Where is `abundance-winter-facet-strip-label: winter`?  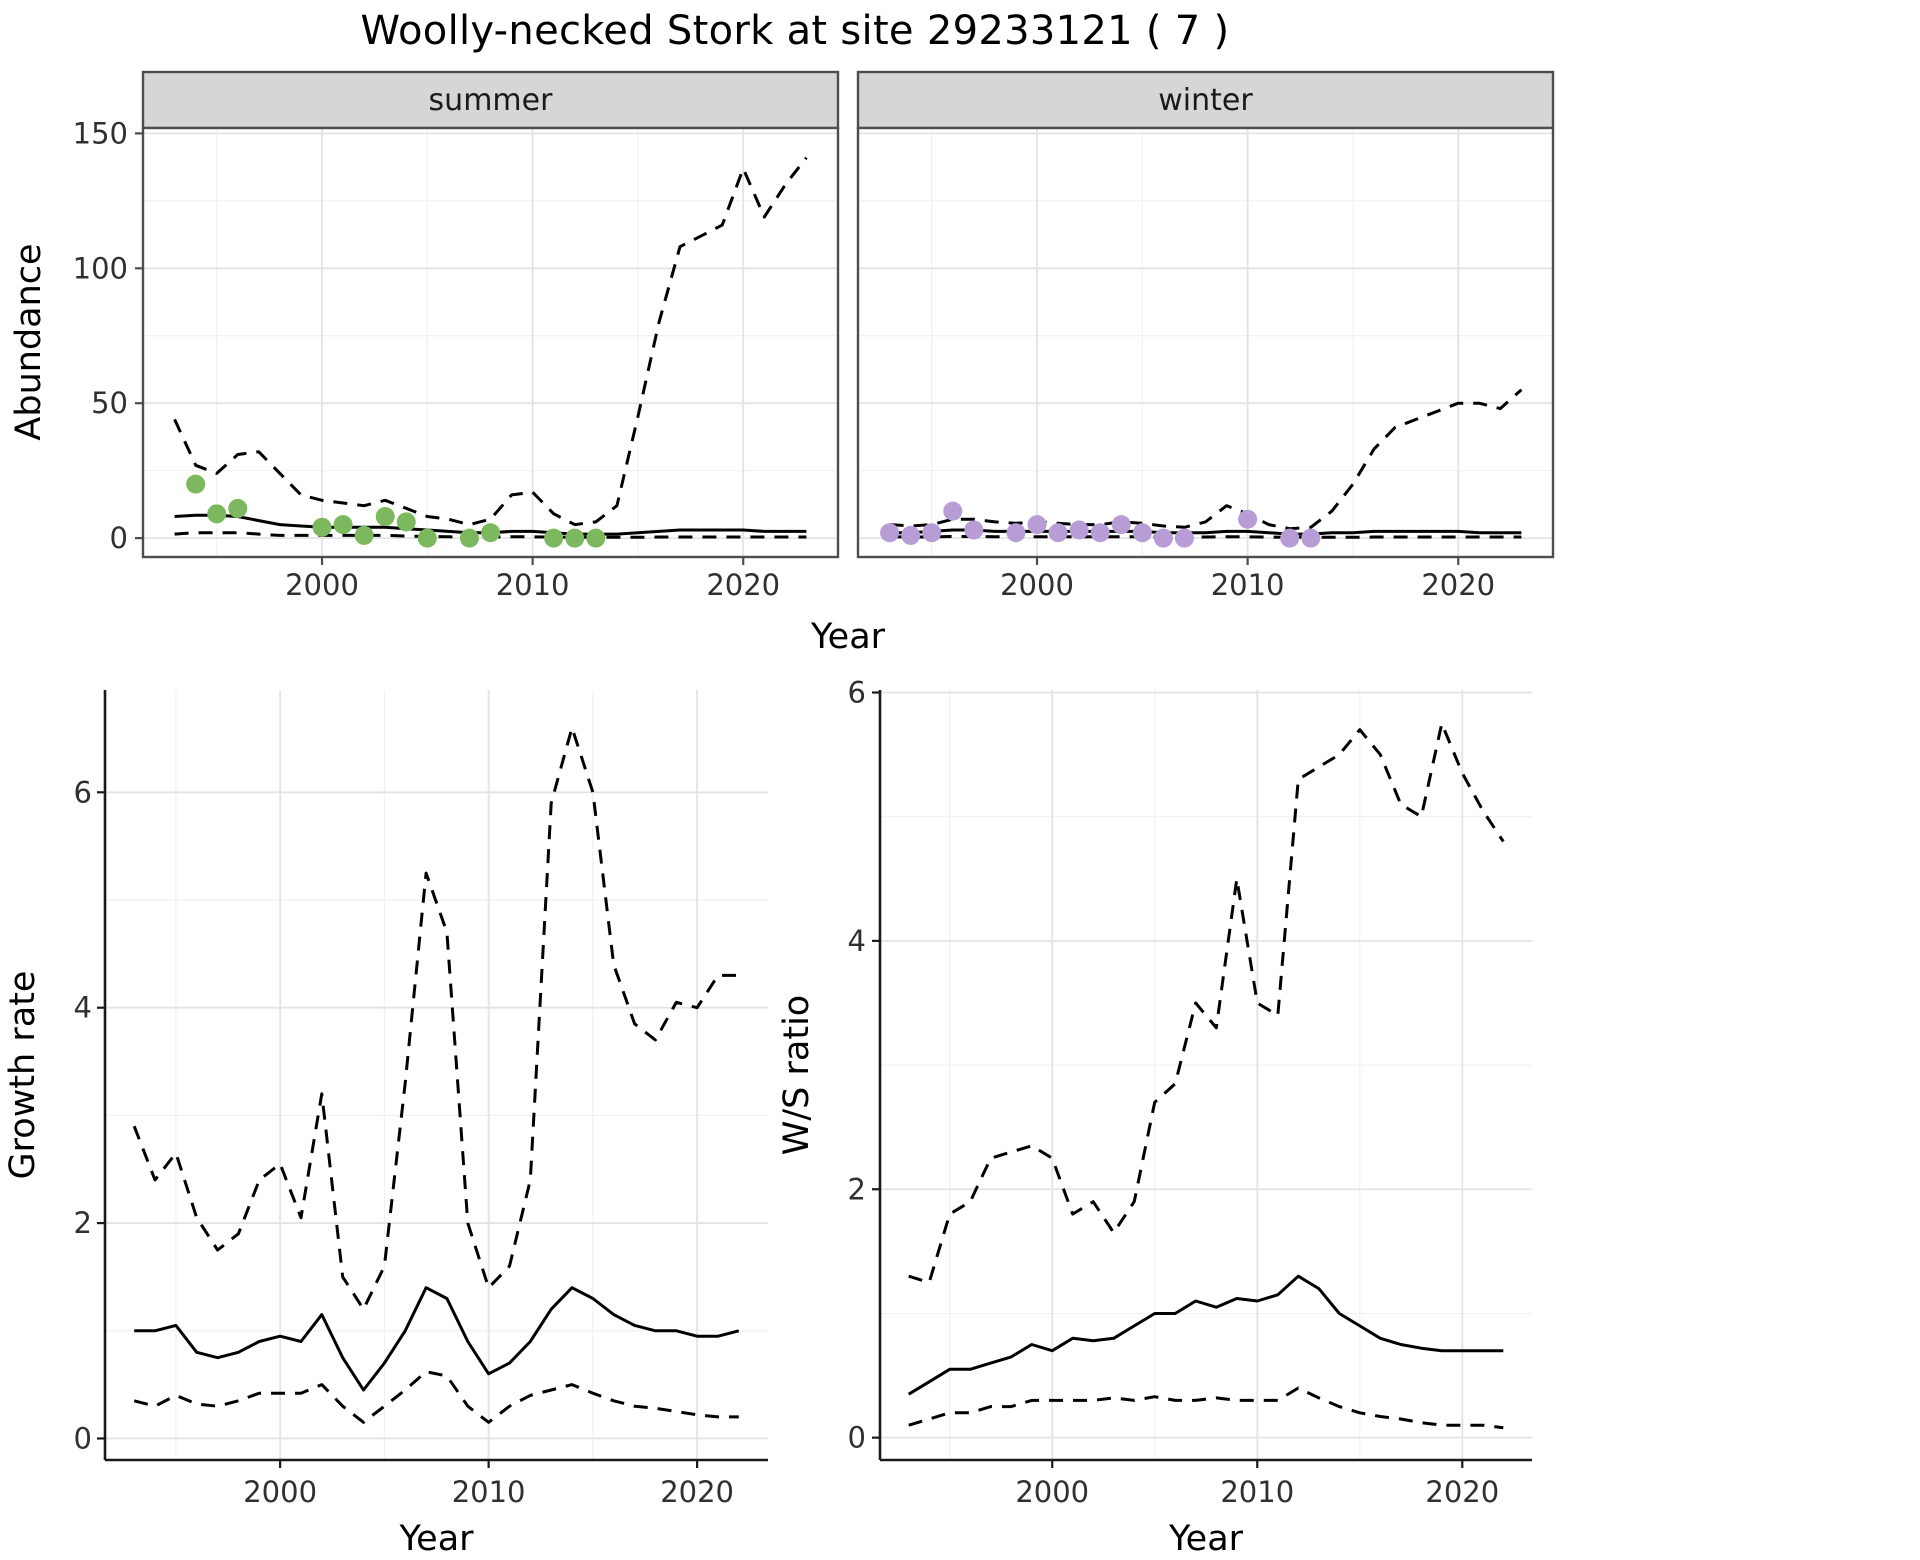
abundance-winter-facet-strip-label: winter is located at coordinates (1205, 100).